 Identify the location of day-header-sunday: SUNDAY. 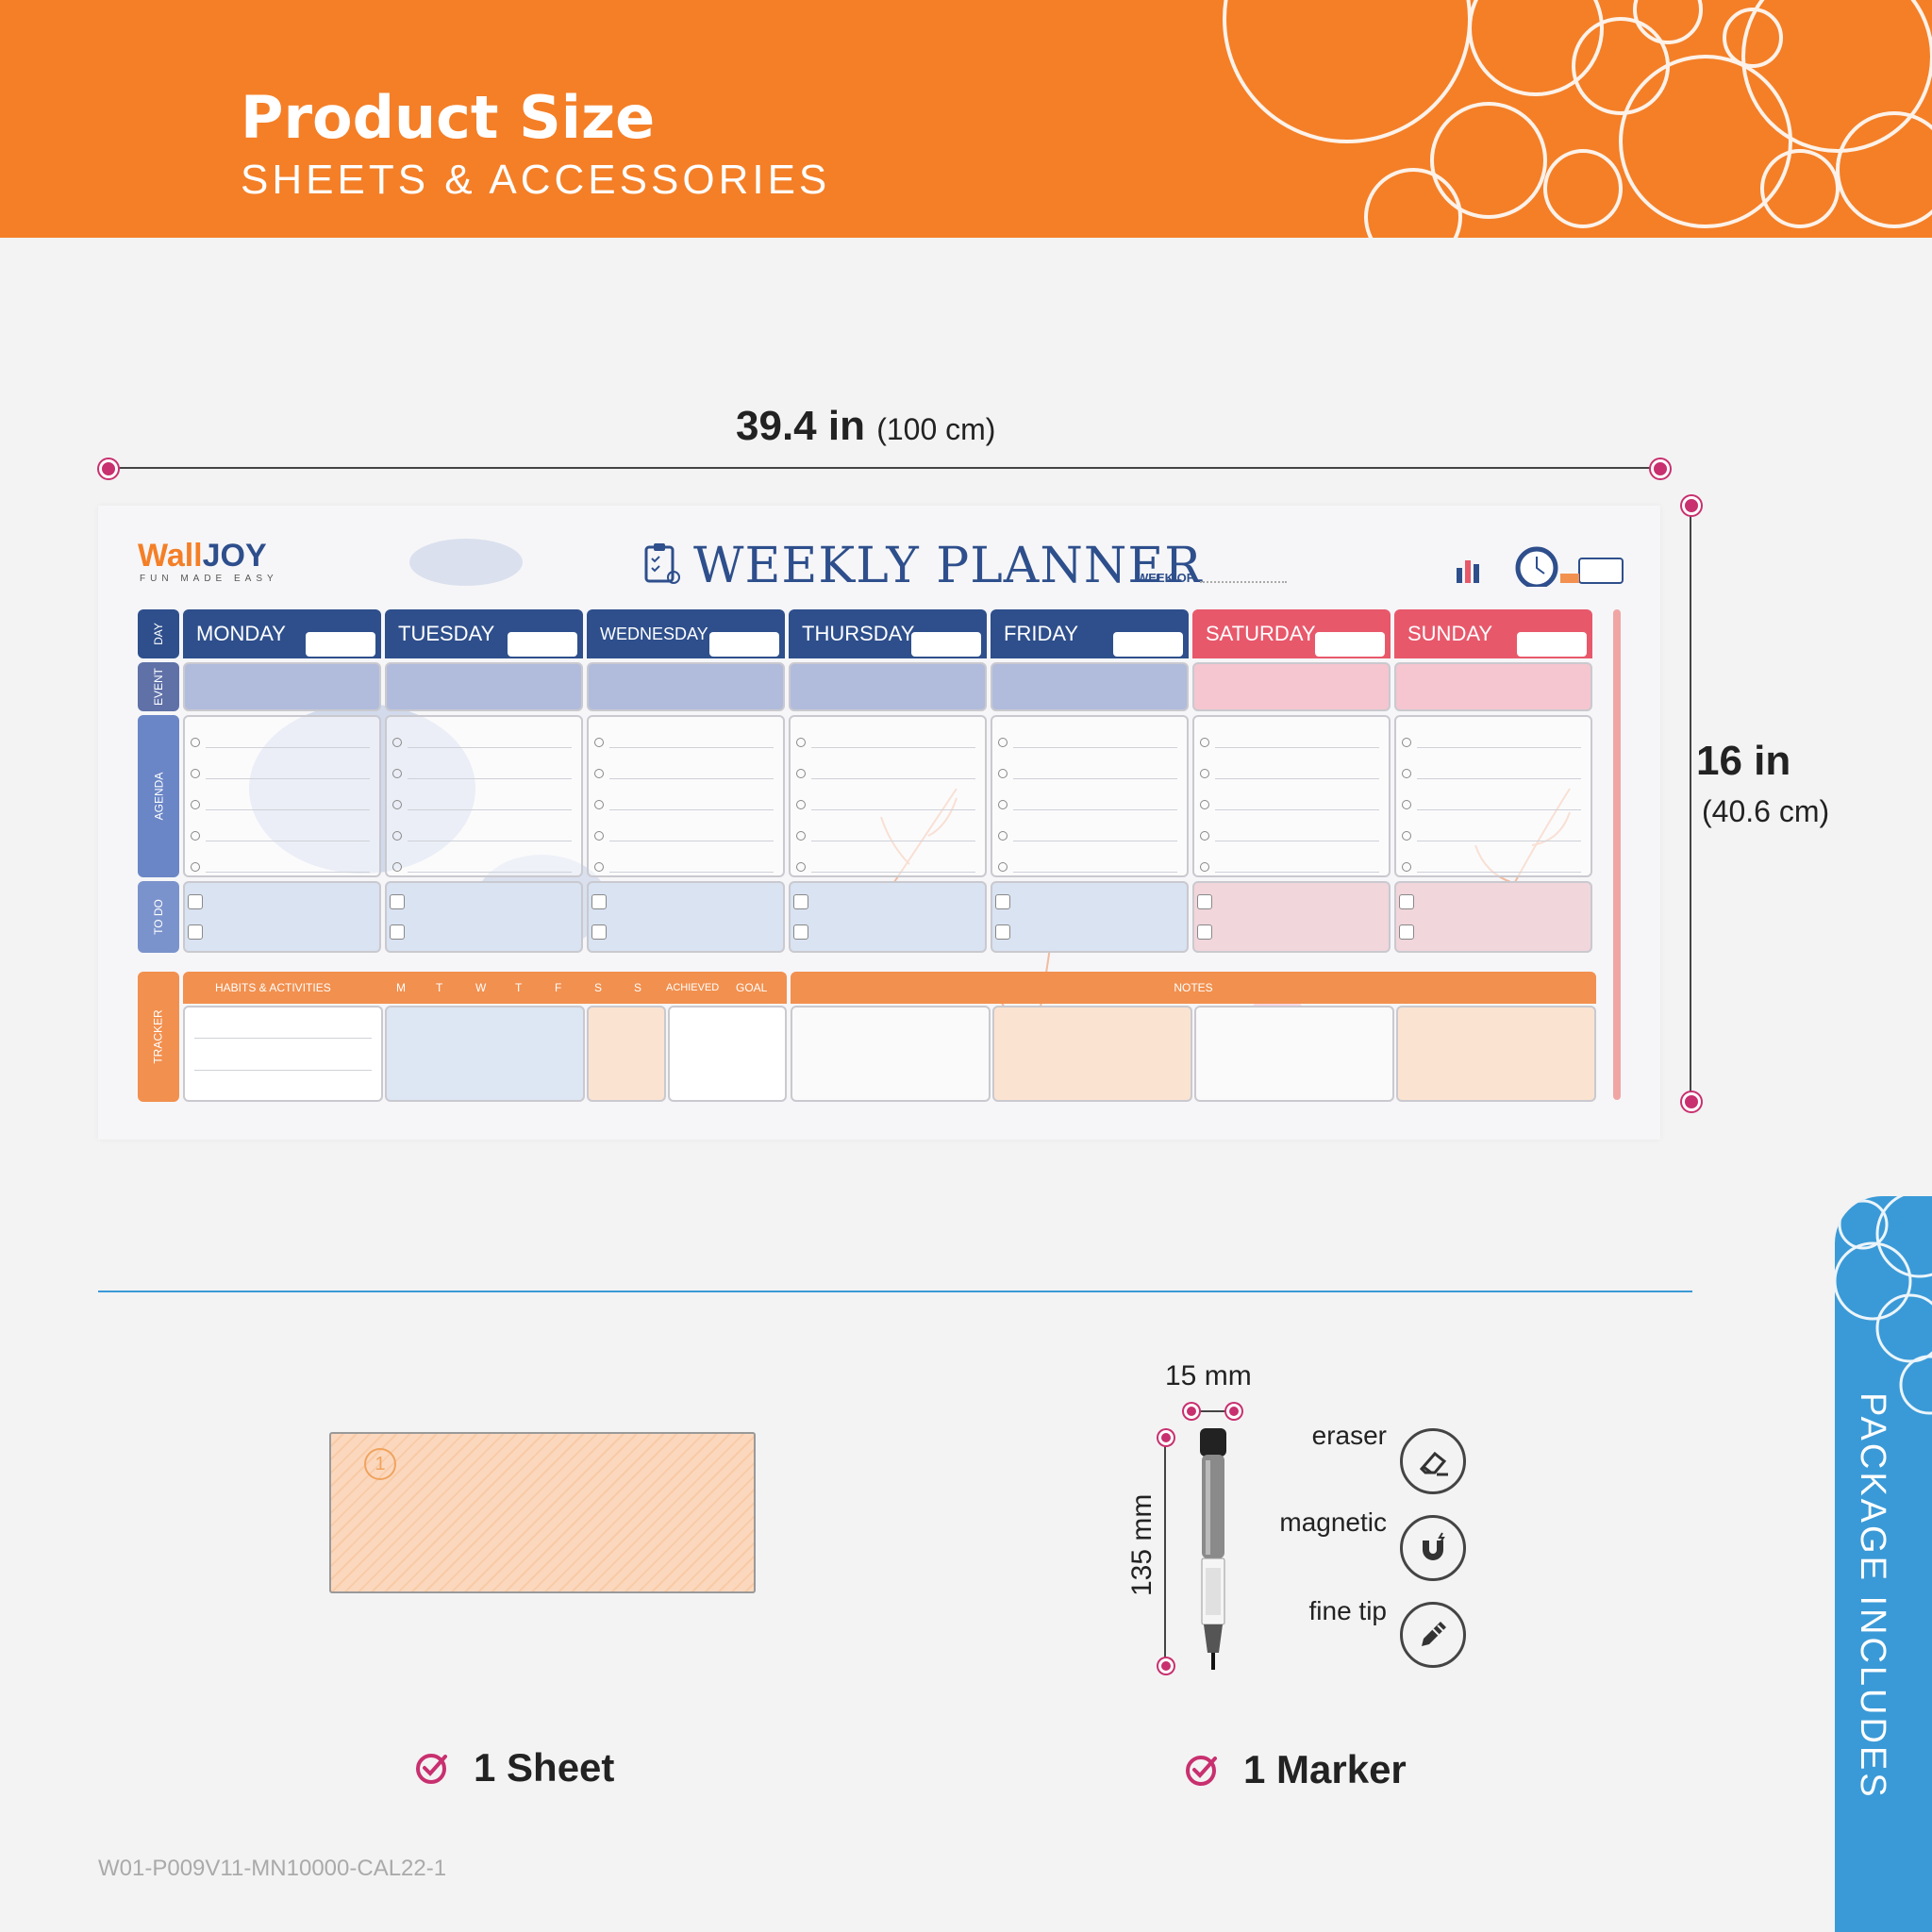
(1493, 633).